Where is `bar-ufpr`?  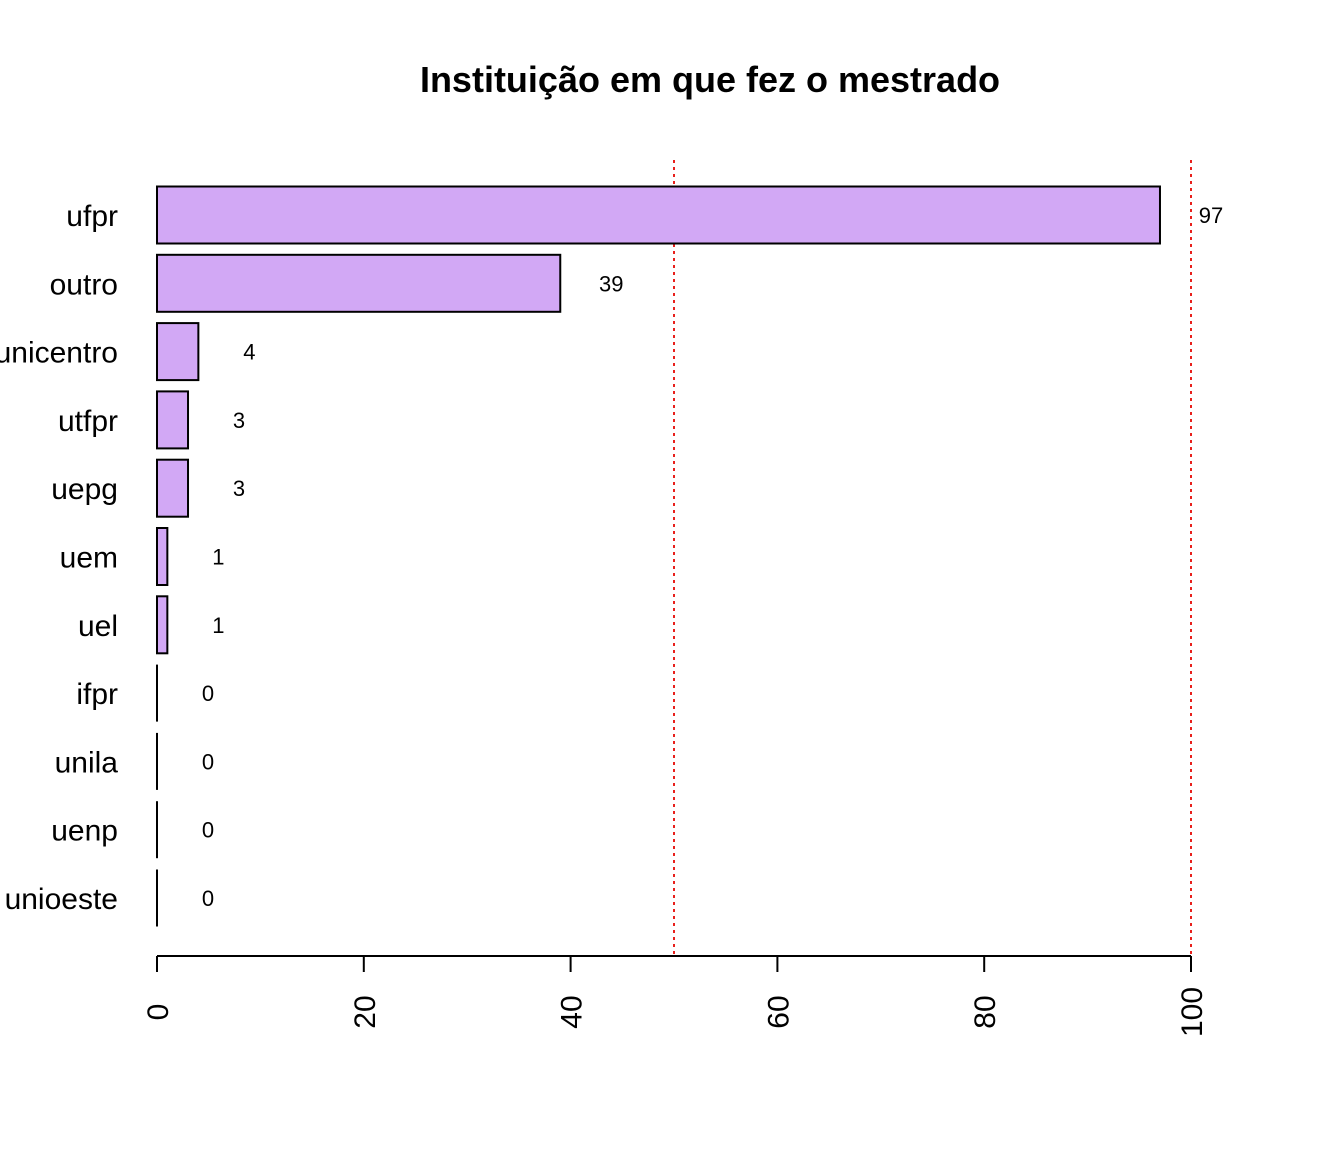 bar-ufpr is located at coordinates (658, 215).